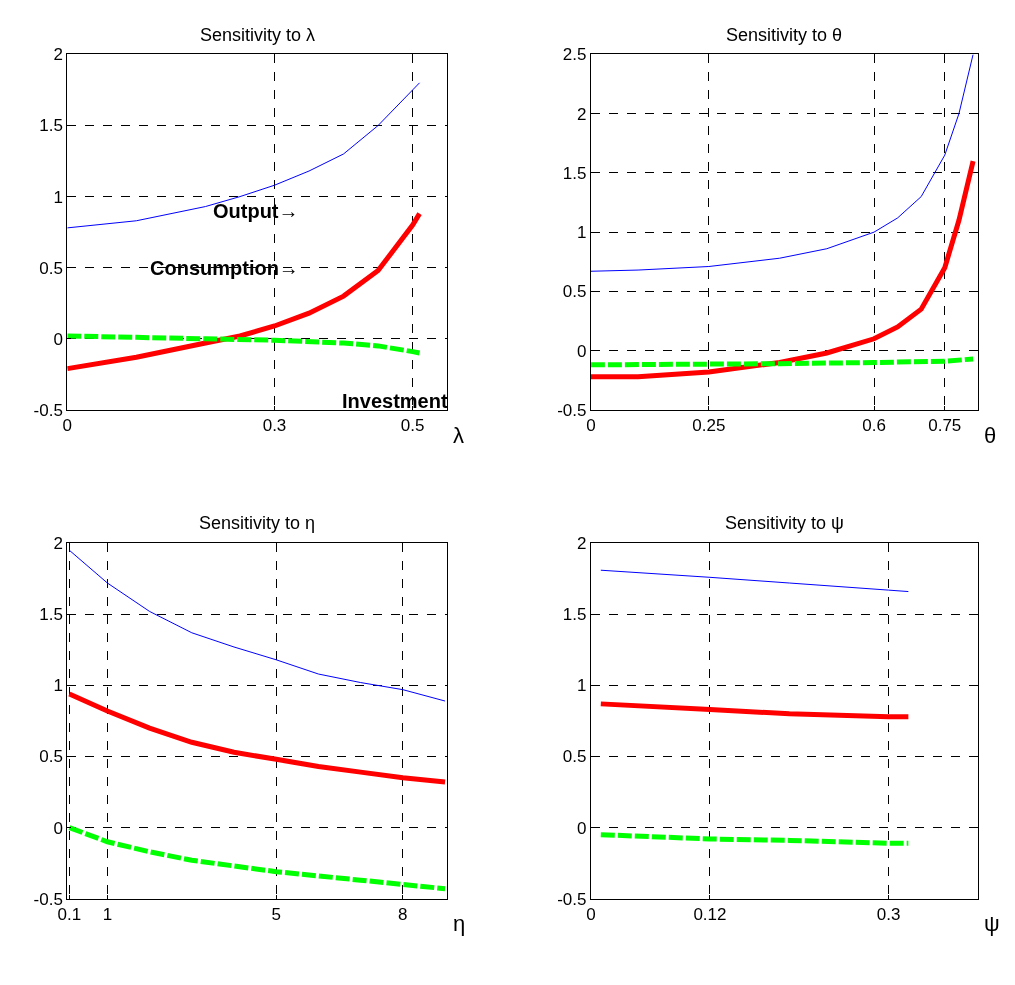  Describe the element at coordinates (258, 35) in the screenshot. I see `chart-title: Sensitivity to λ` at that location.